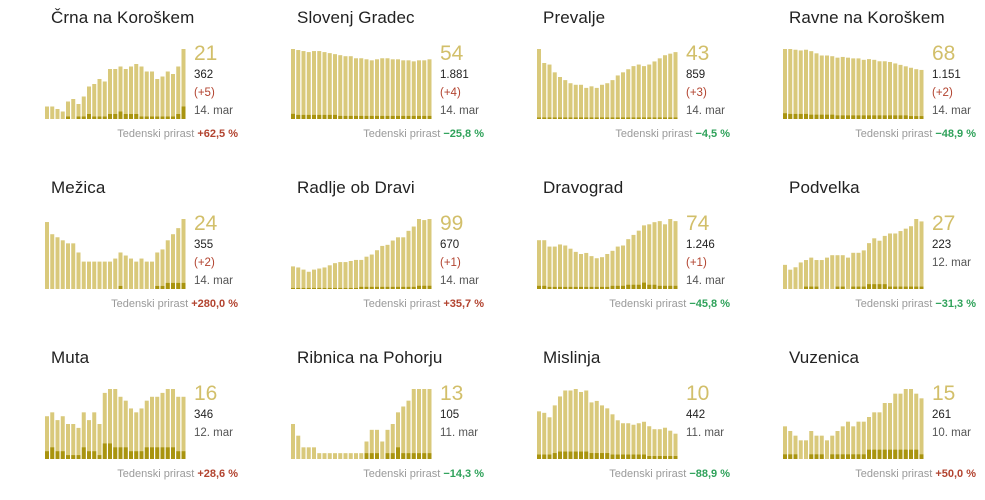  Describe the element at coordinates (915, 304) in the screenshot. I see `weekly-growth: Tedenski prirast −31,3 %` at that location.